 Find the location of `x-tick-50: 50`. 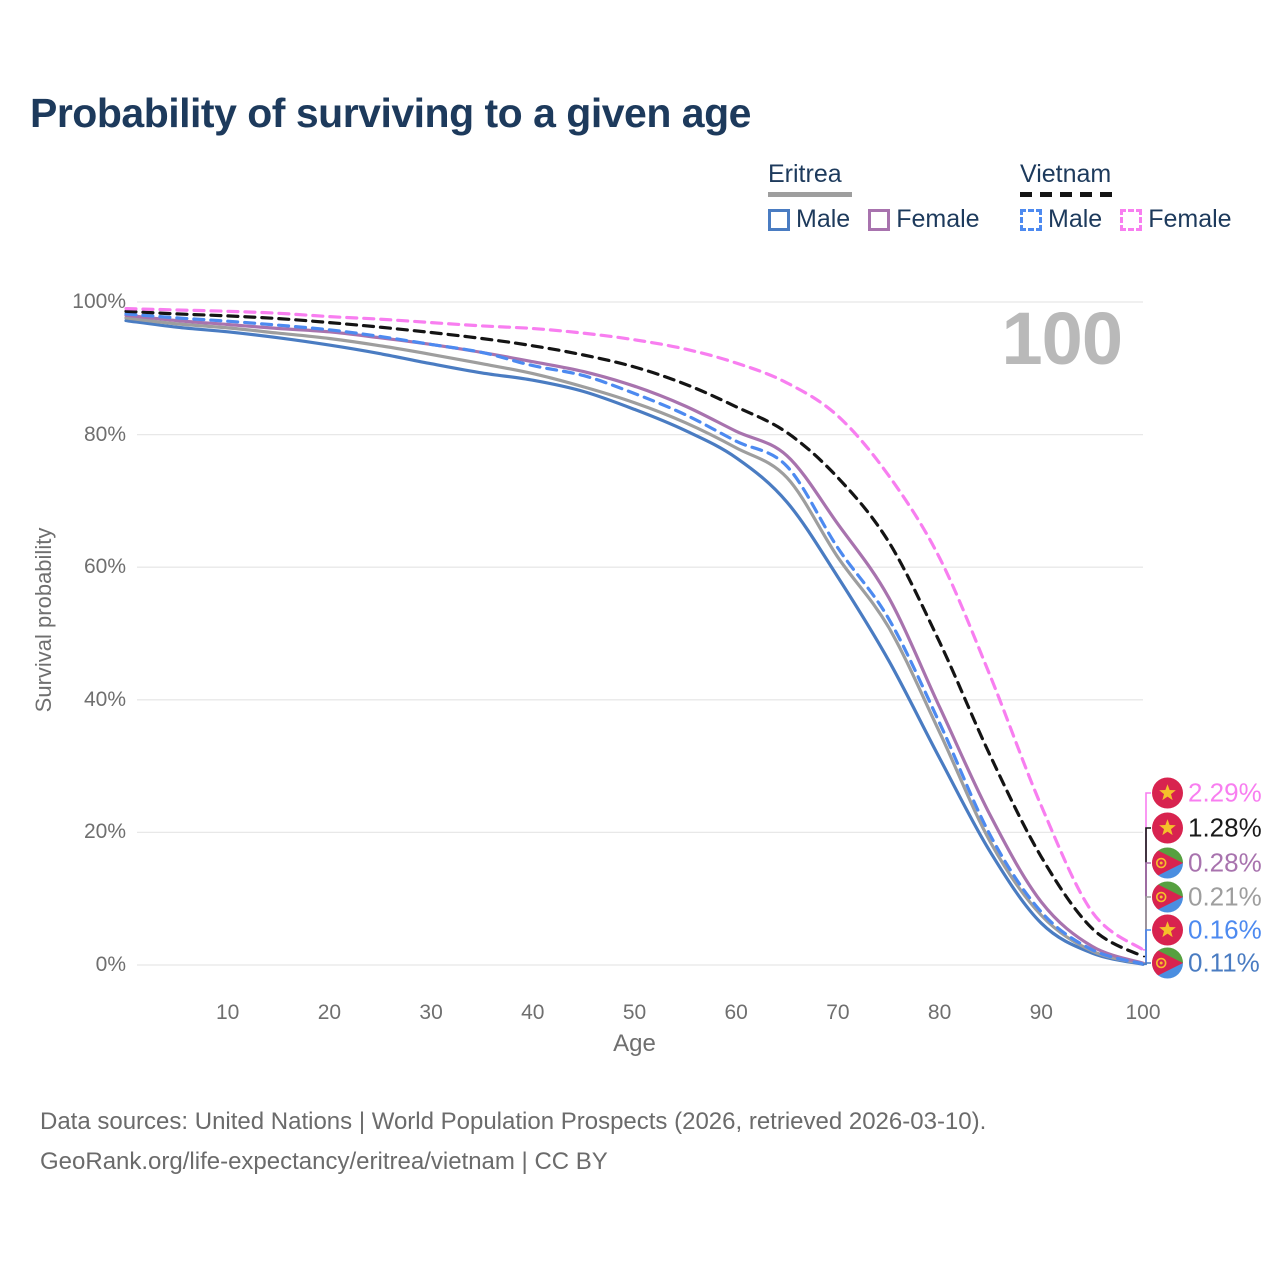

x-tick-50: 50 is located at coordinates (634, 1012).